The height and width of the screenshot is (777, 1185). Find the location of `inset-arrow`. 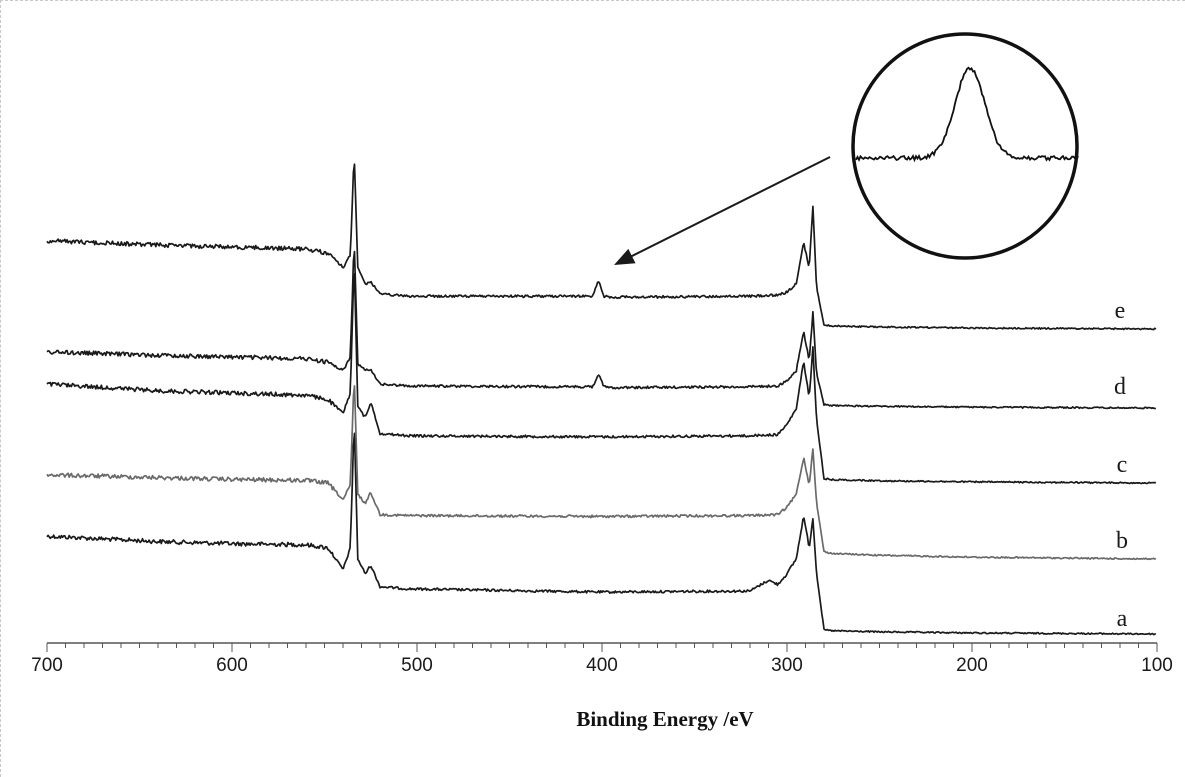

inset-arrow is located at coordinates (727, 208).